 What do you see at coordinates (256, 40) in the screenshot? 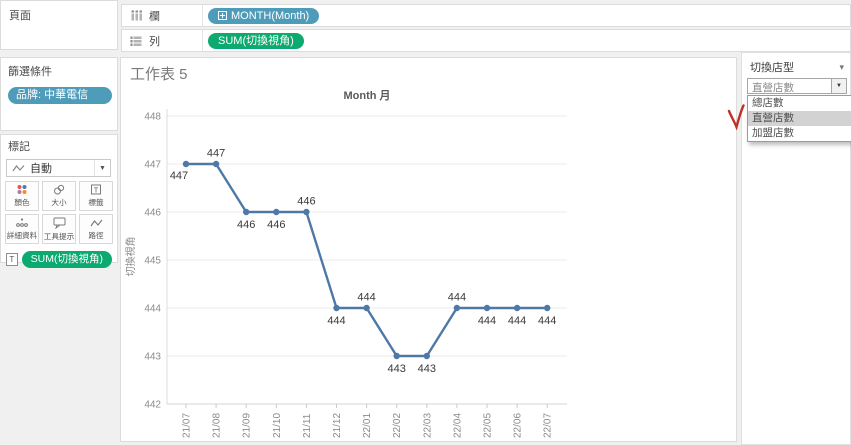
I see `rows-pill-sum: SUM(切換視角)` at bounding box center [256, 40].